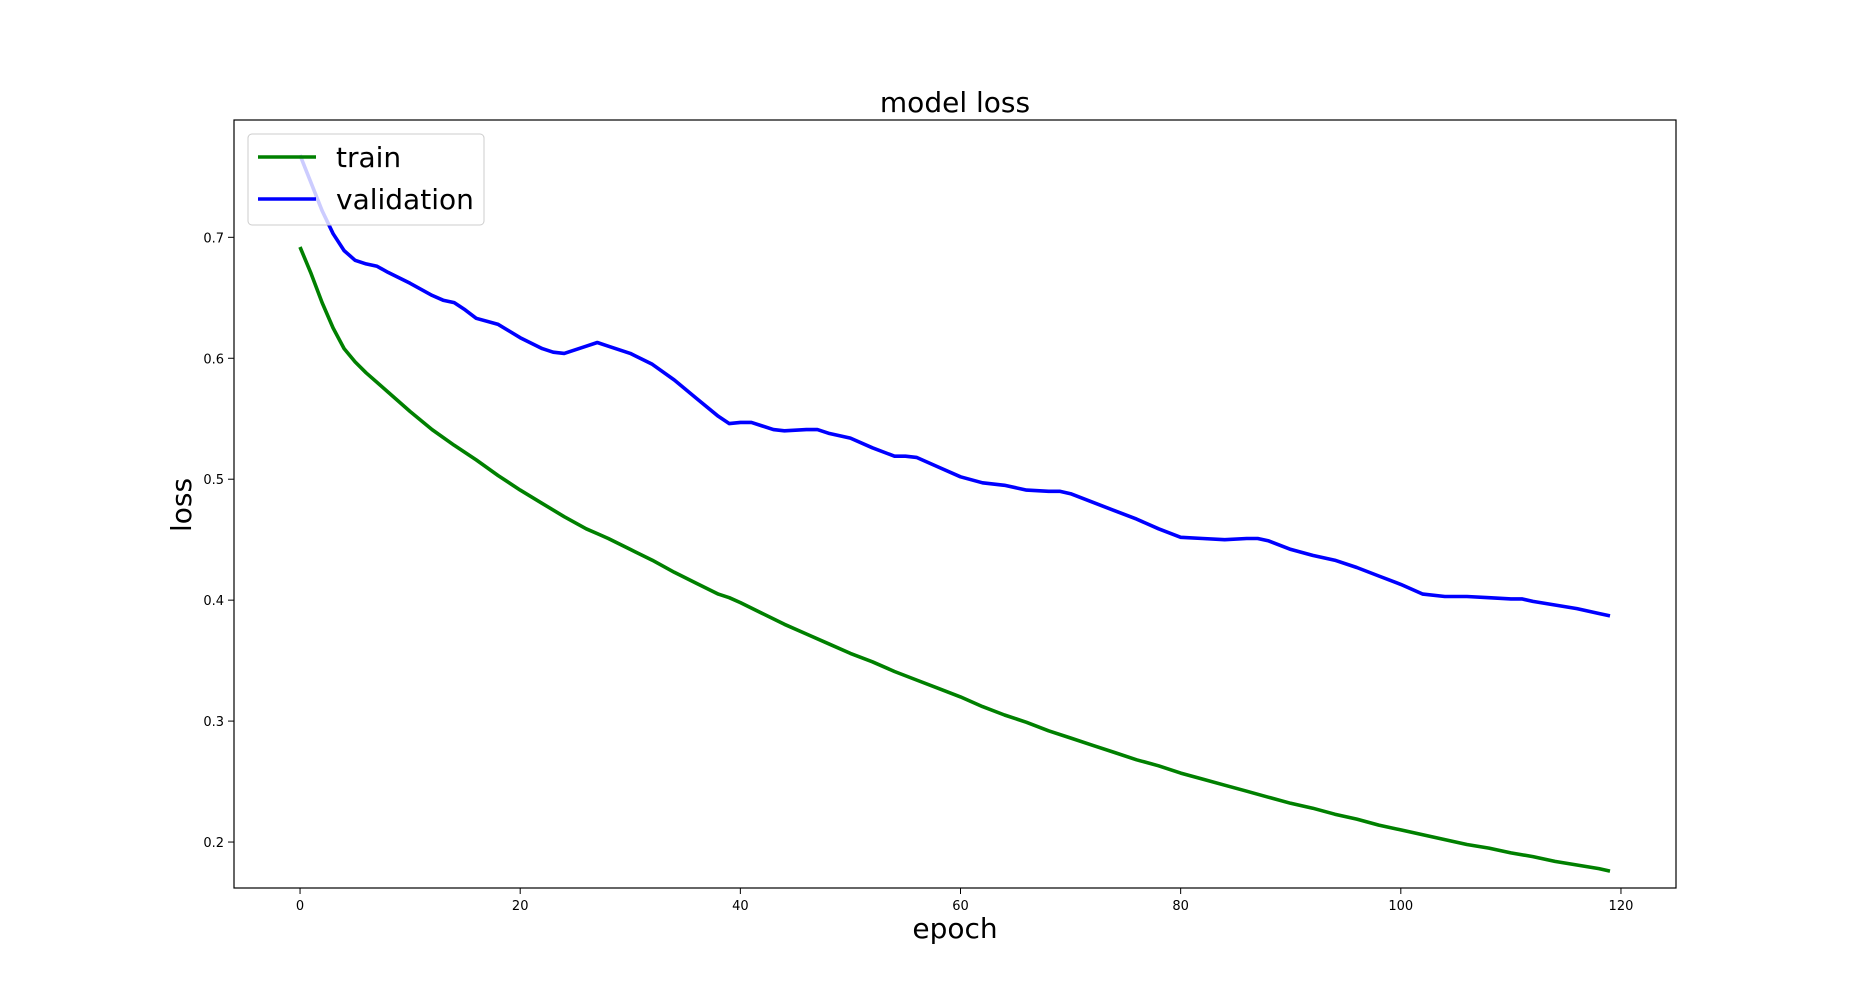 The image size is (1853, 991). What do you see at coordinates (181, 505) in the screenshot?
I see `y-axis-label: loss` at bounding box center [181, 505].